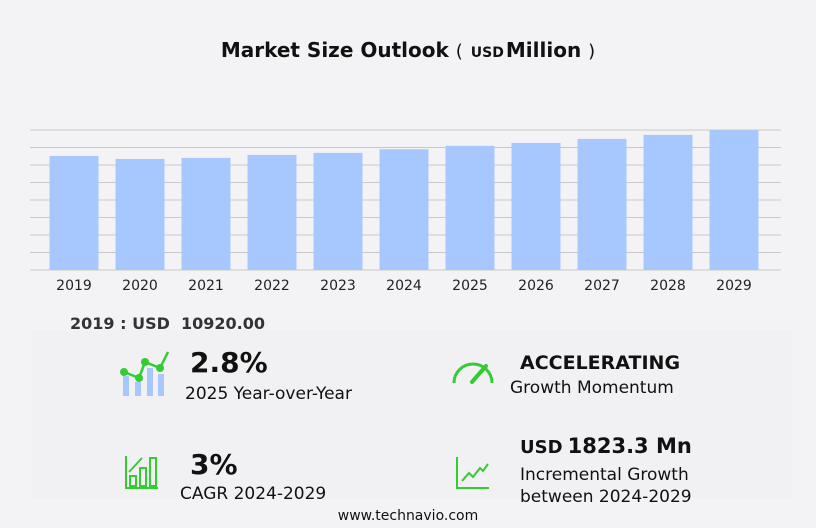 This screenshot has width=816, height=528. I want to click on title-unit-label: Million, so click(543, 50).